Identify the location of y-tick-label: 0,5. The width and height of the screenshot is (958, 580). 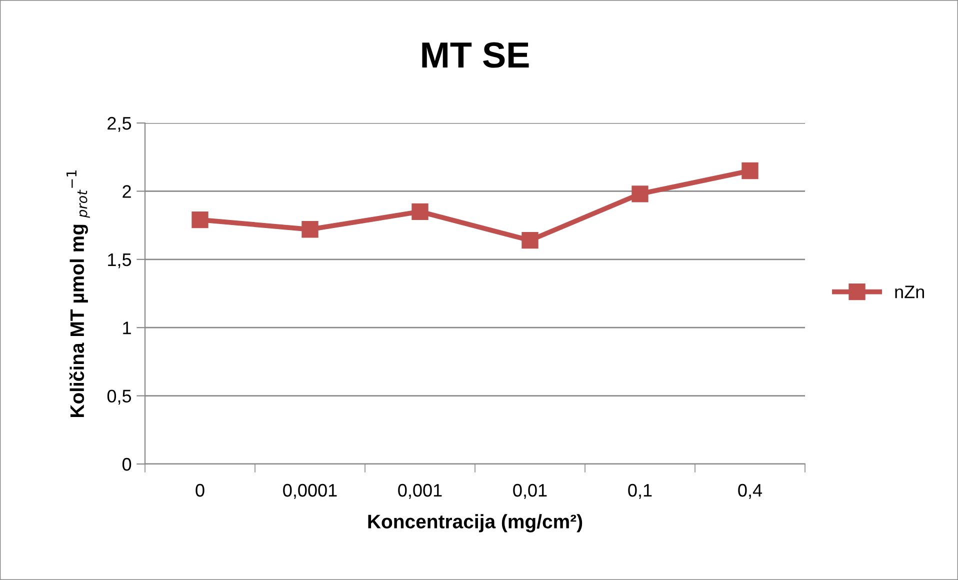
(119, 397).